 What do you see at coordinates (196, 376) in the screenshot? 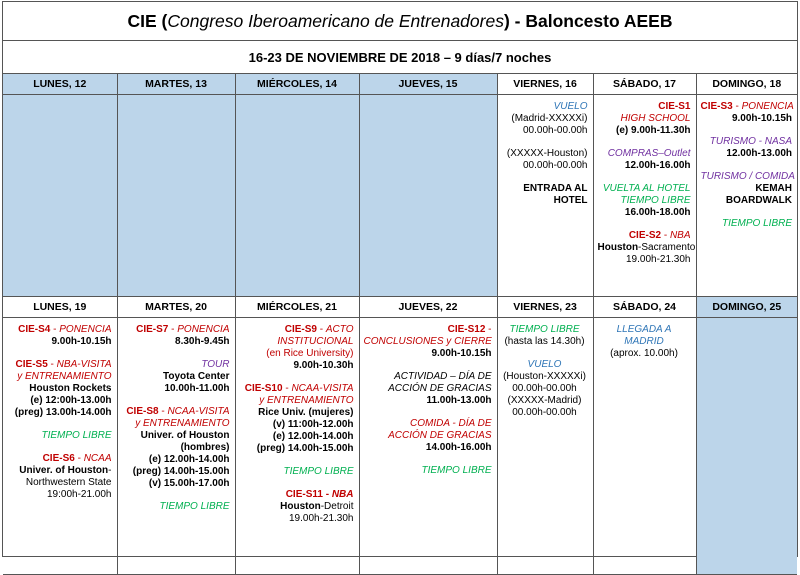
I see `event-tour: TOUR Toyota Center 10.00h-11.00h` at bounding box center [196, 376].